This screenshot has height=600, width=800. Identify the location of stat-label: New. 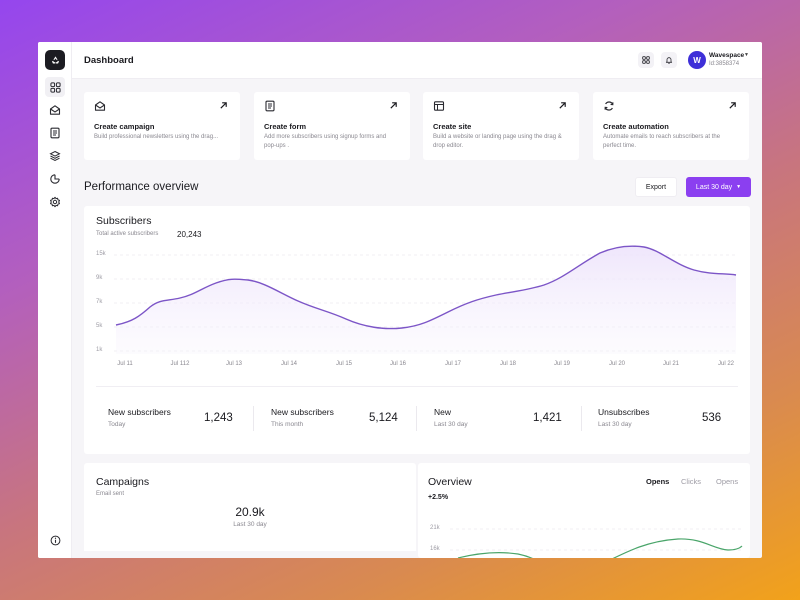
(443, 412).